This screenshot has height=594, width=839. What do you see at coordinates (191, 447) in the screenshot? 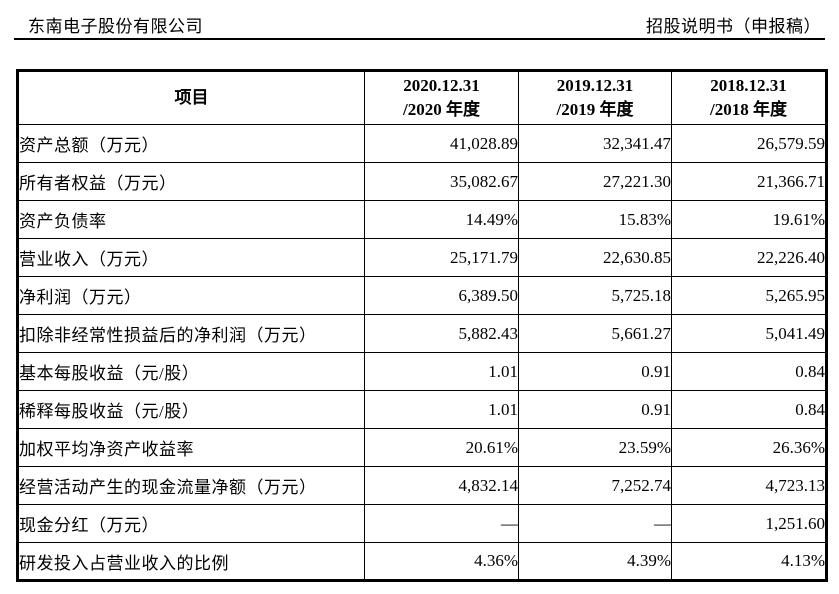
I see `row-label: 加权平均净资产收益率` at bounding box center [191, 447].